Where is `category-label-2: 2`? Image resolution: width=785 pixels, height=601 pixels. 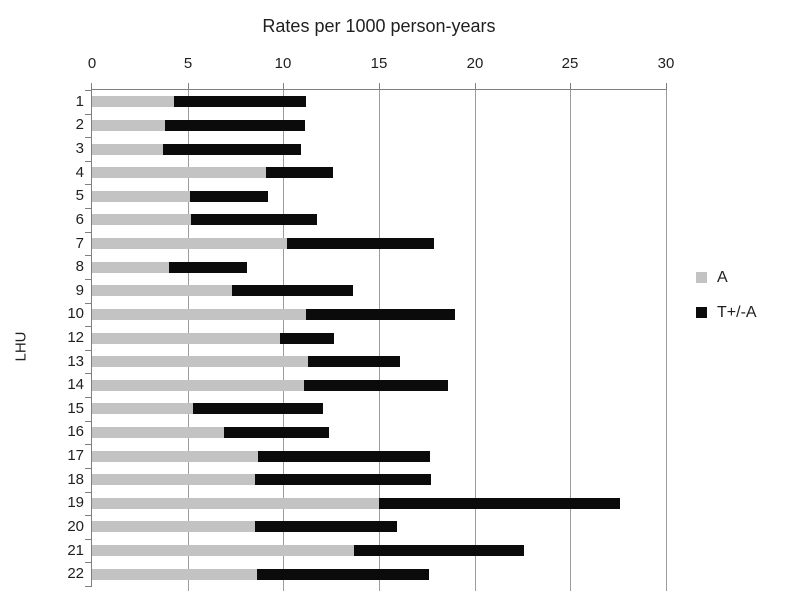
category-label-2: 2 is located at coordinates (79, 124).